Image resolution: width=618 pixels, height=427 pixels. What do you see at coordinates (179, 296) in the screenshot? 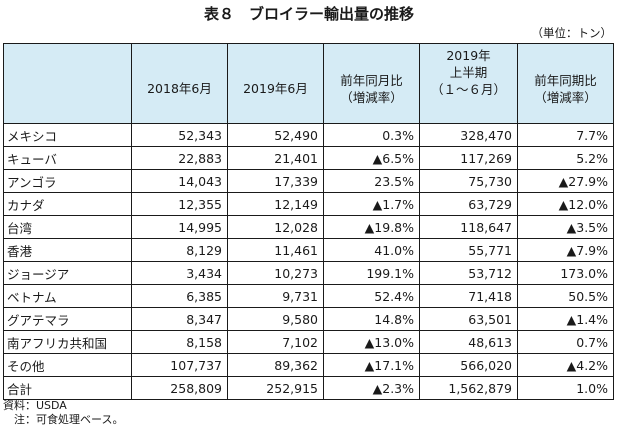
I see `cell-y2018-jun: 6,385` at bounding box center [179, 296].